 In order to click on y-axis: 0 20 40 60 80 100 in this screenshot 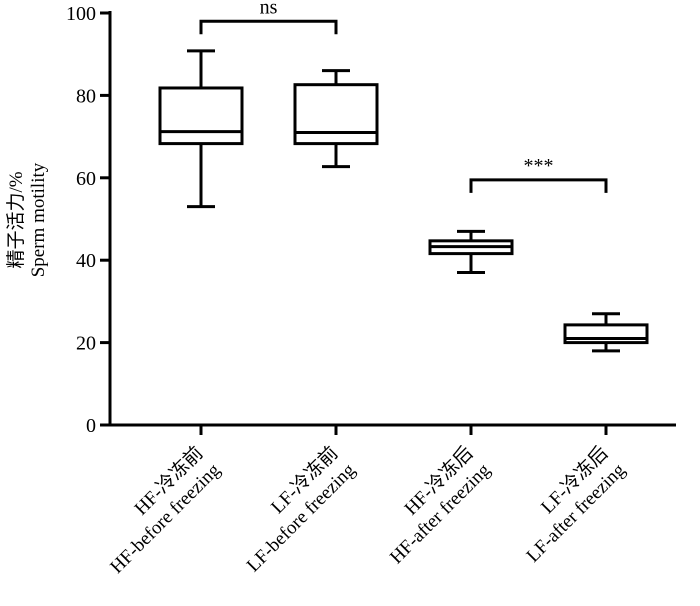, I will do `click(89, 220)`.